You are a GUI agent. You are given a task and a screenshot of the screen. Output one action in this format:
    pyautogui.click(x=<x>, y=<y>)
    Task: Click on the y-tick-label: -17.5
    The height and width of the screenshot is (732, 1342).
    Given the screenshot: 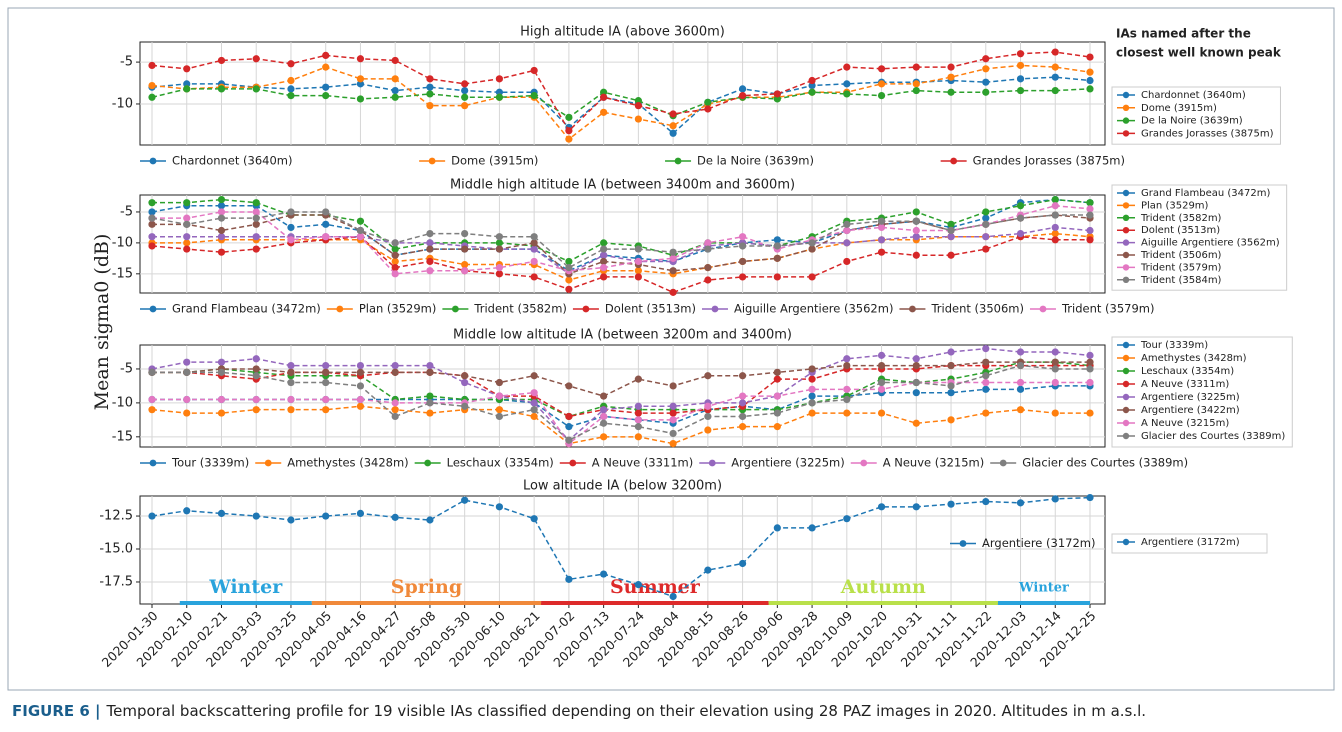 What is the action you would take?
    pyautogui.click(x=116, y=581)
    